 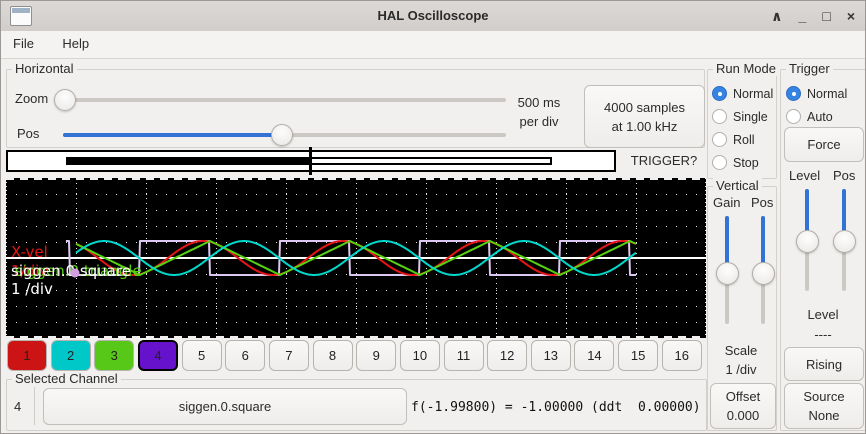 I want to click on zoom-slider-knob, so click(x=65, y=100).